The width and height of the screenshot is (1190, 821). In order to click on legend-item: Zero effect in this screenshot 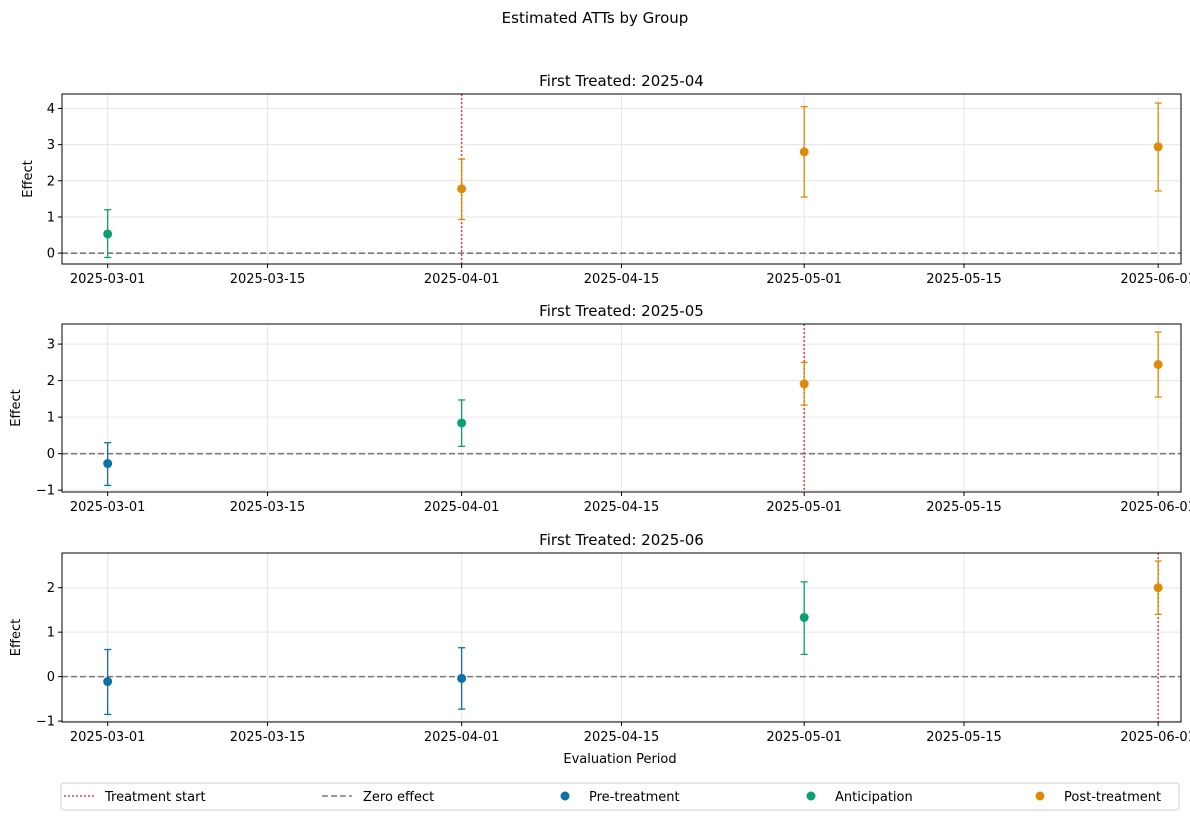, I will do `click(378, 797)`.